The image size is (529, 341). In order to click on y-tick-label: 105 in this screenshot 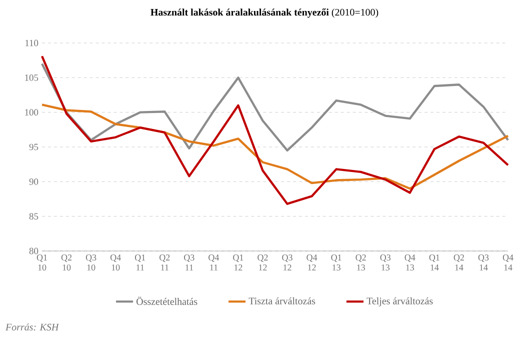, I will do `click(31, 77)`.